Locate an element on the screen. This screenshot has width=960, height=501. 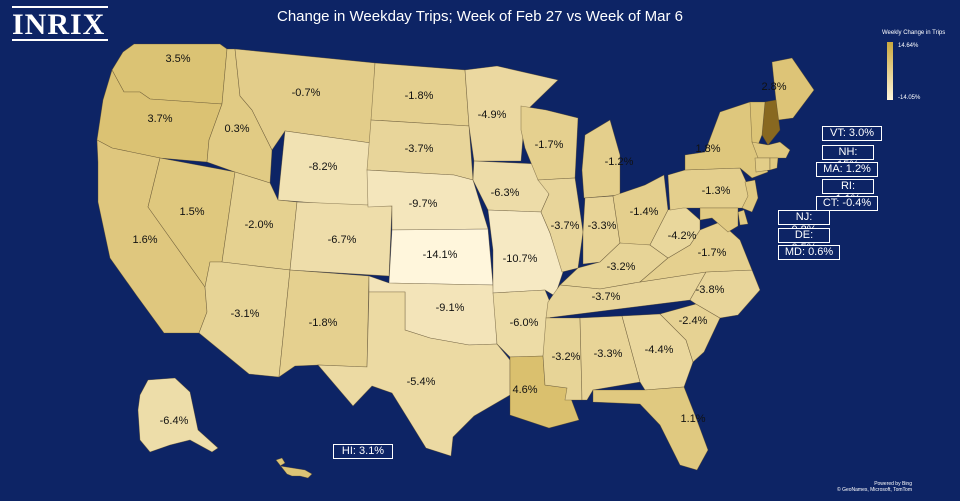
state-label-il: -3.7% is located at coordinates (565, 226).